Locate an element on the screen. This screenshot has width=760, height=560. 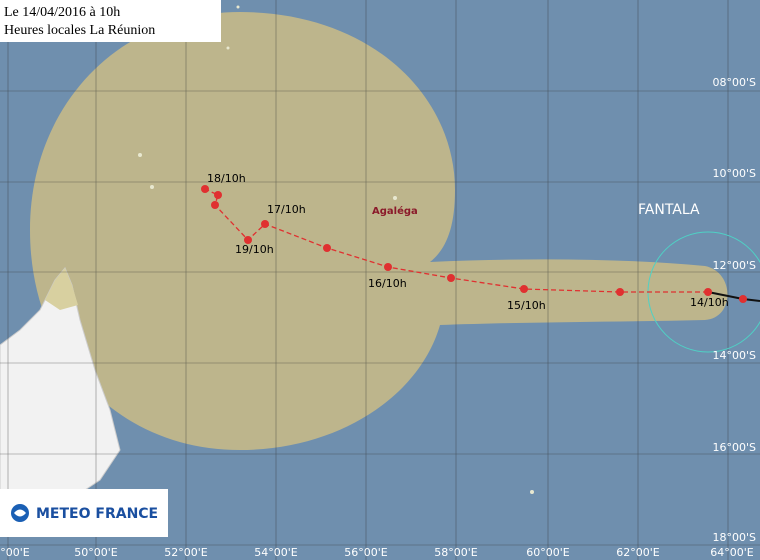
place-label: Agaléga is located at coordinates (395, 211).